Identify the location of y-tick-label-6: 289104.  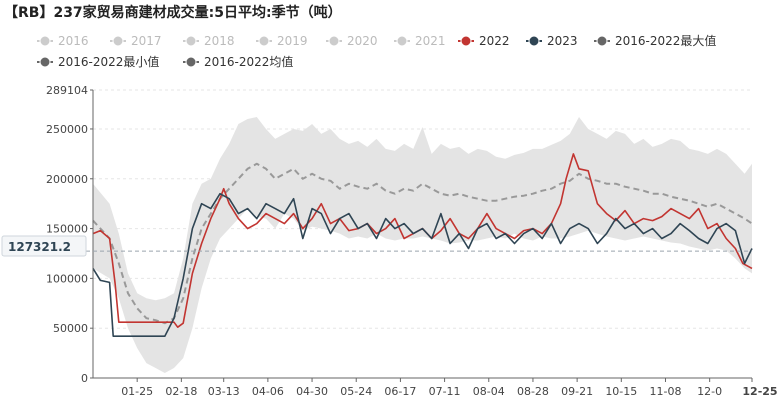
(67, 90).